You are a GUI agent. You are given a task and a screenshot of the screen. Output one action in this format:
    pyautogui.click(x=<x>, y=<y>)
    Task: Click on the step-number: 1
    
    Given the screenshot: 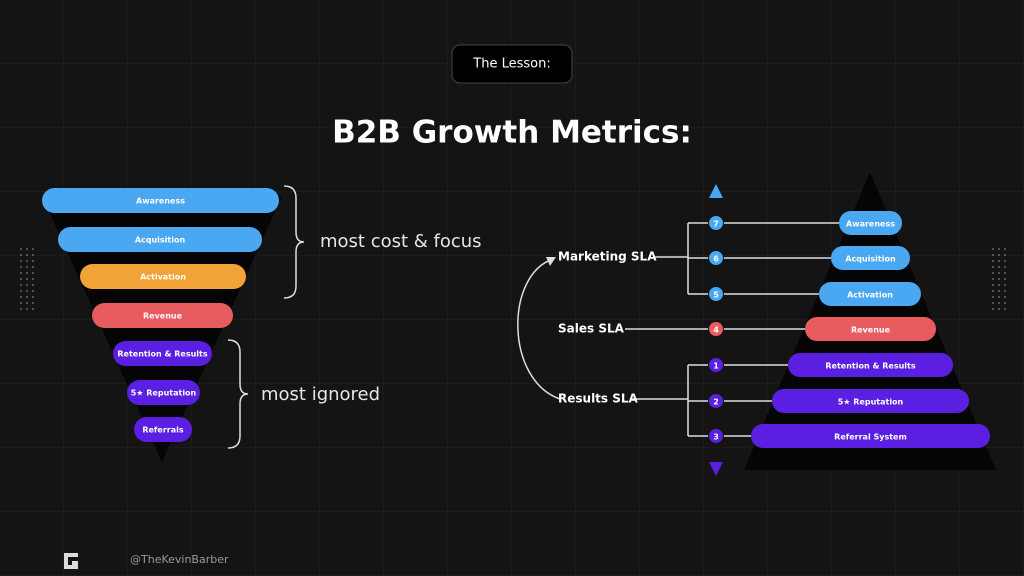 What is the action you would take?
    pyautogui.click(x=716, y=366)
    